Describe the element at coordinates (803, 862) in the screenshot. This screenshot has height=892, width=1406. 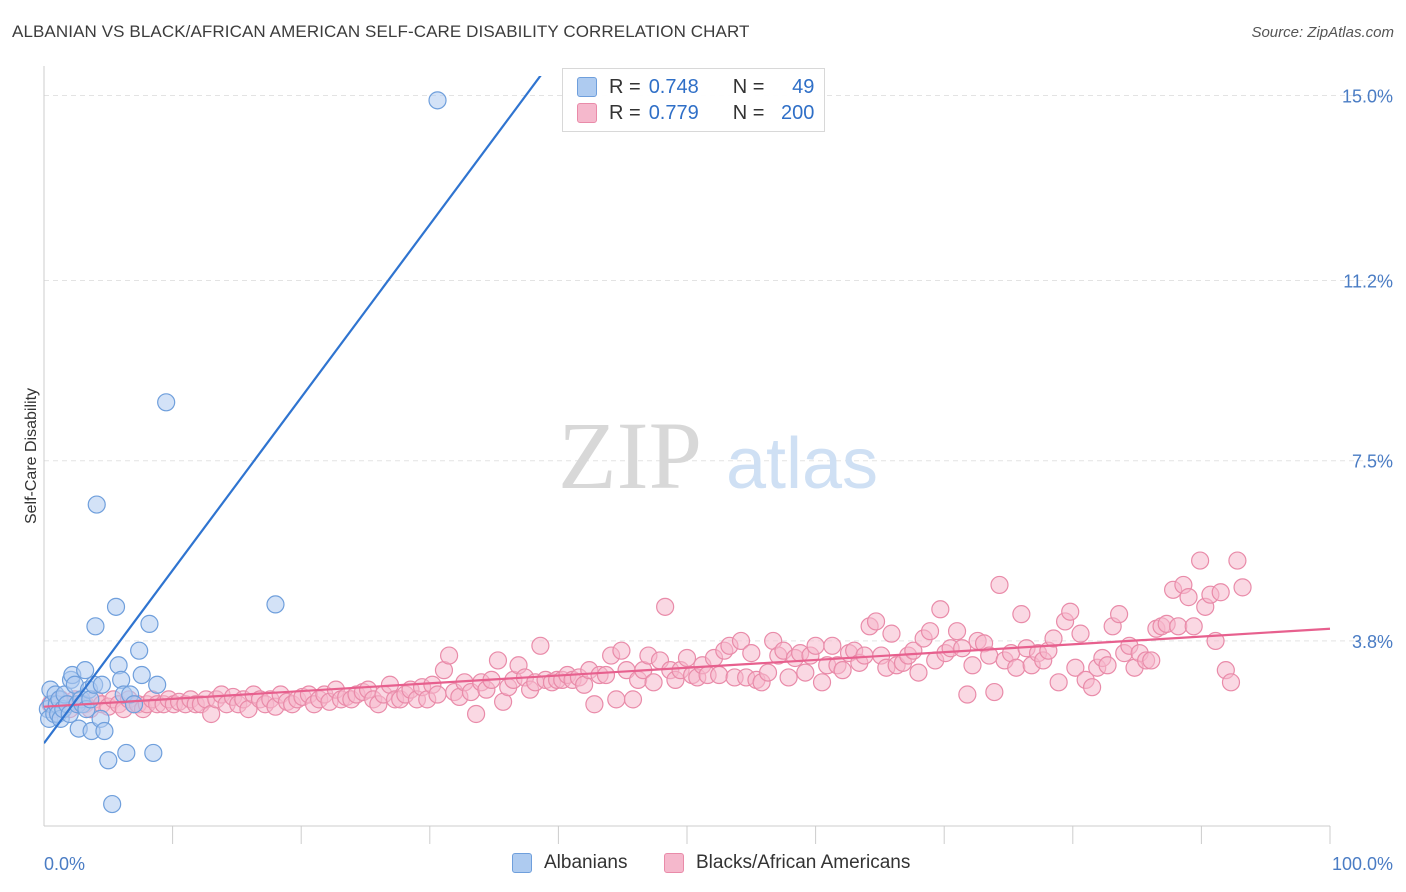
I see `blacks-legend-label: Blacks/African Americans` at that location.